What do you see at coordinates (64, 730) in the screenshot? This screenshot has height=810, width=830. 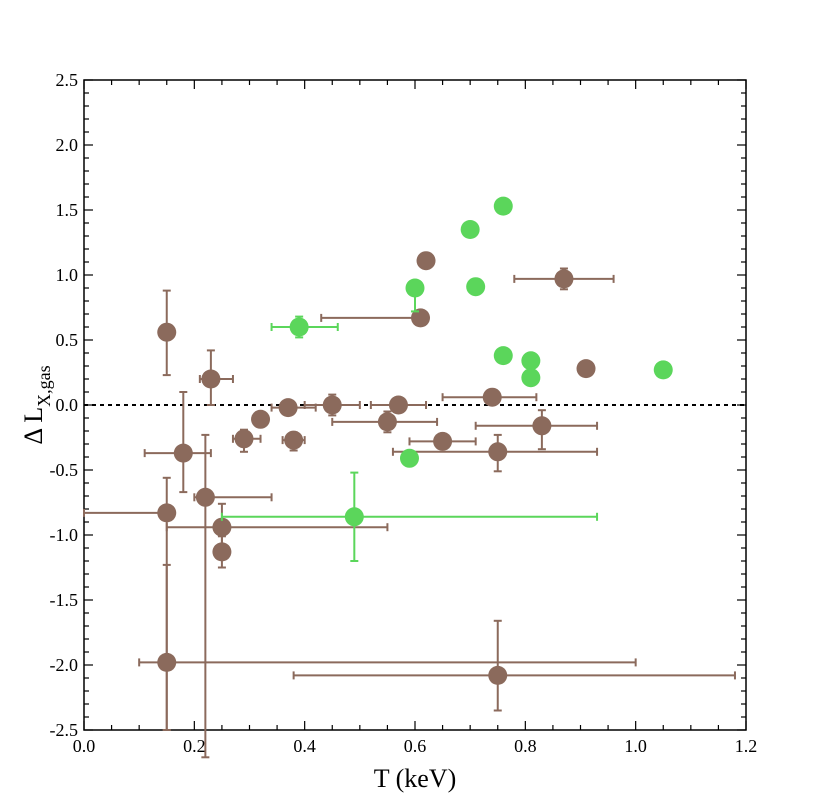 I see `y-tick-label: -2.5` at bounding box center [64, 730].